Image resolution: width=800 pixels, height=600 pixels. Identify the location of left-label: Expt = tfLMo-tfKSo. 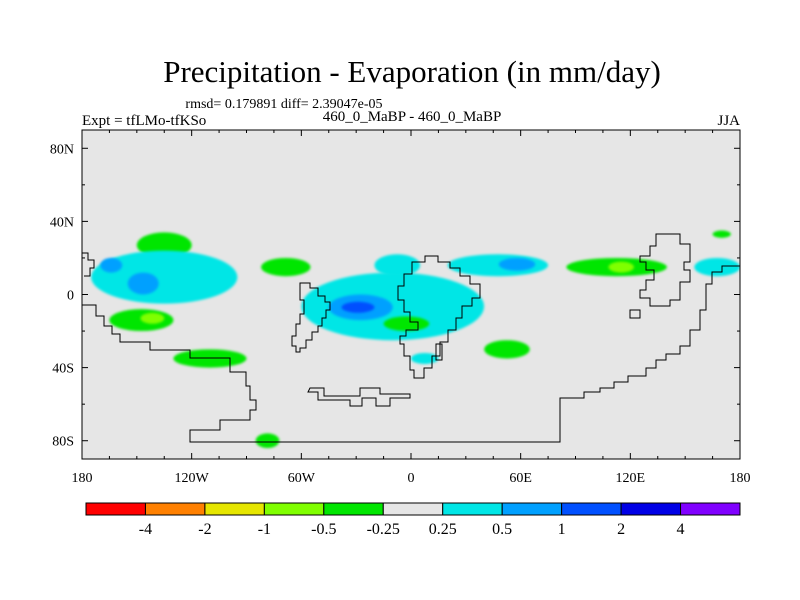
(144, 121).